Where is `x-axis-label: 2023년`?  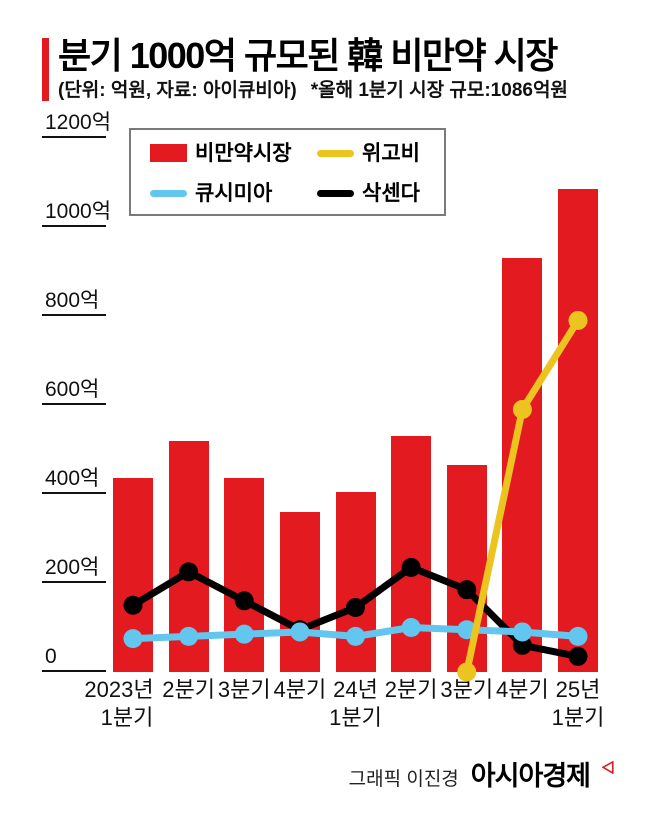 x-axis-label: 2023년 is located at coordinates (119, 689).